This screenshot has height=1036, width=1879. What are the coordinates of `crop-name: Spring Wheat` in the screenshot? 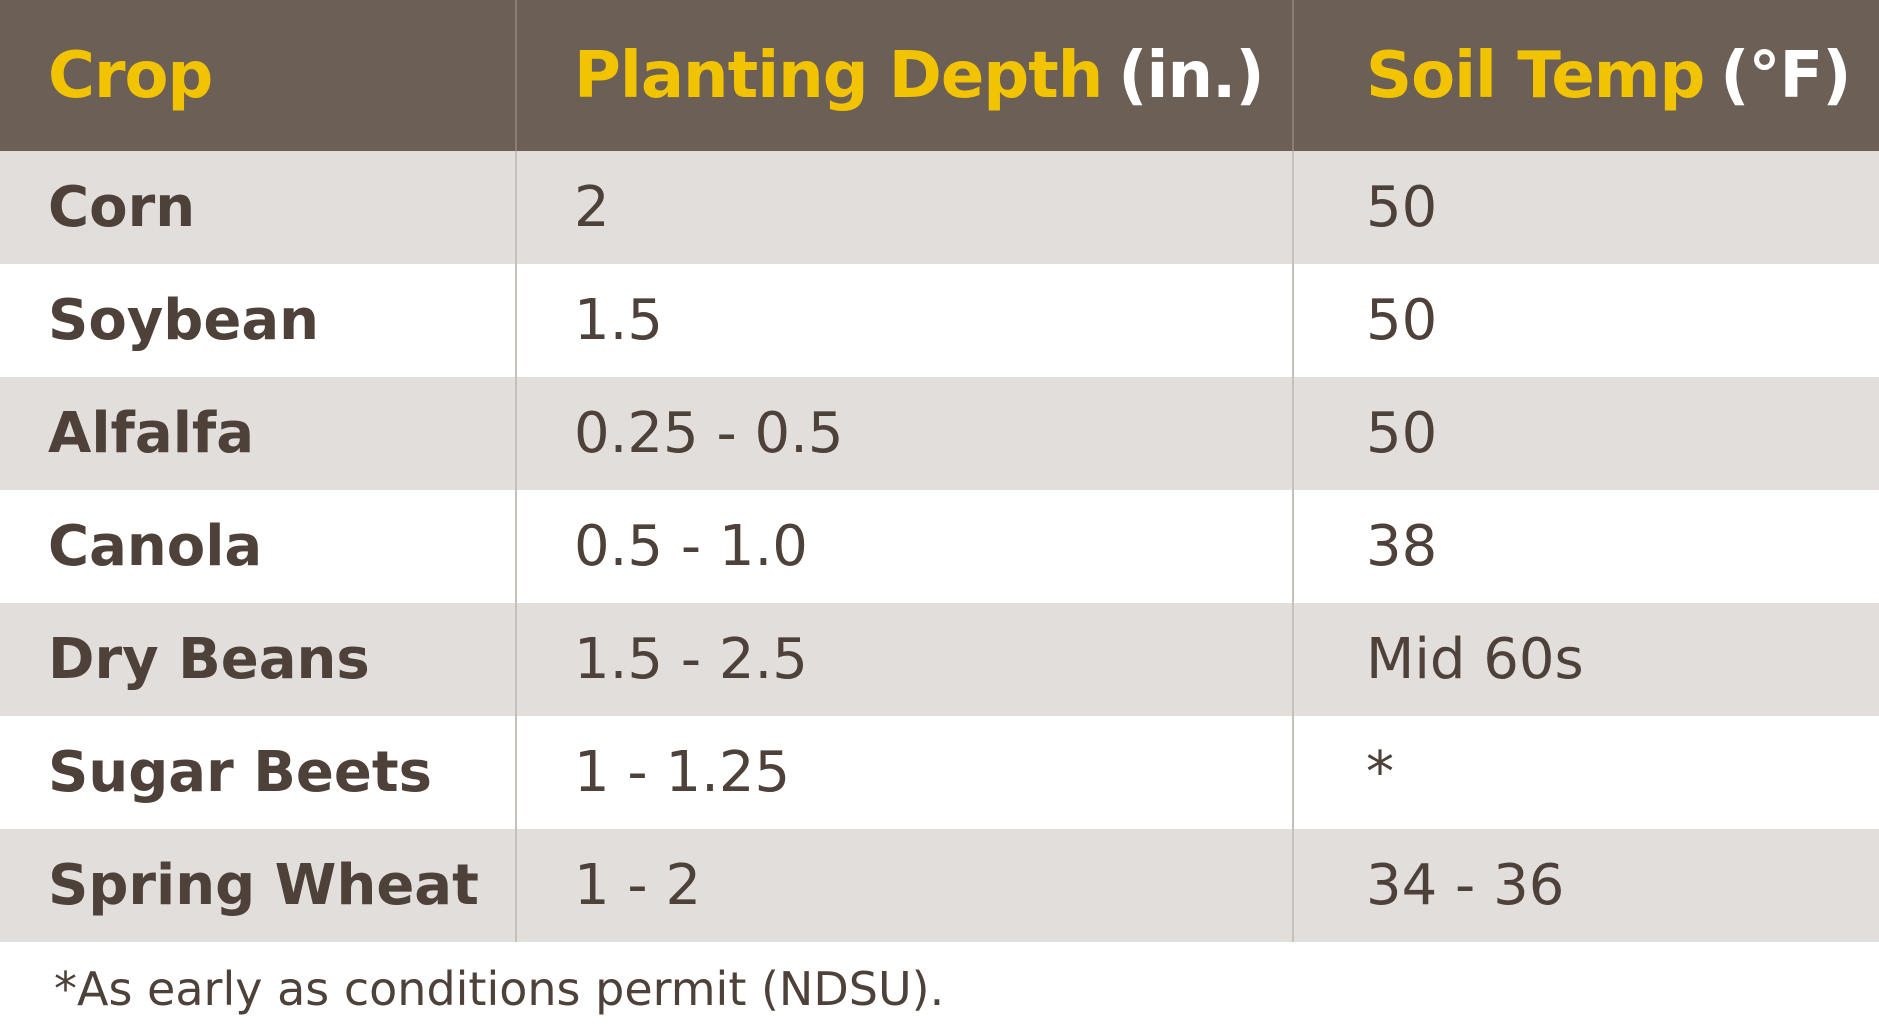 It's located at (263, 885).